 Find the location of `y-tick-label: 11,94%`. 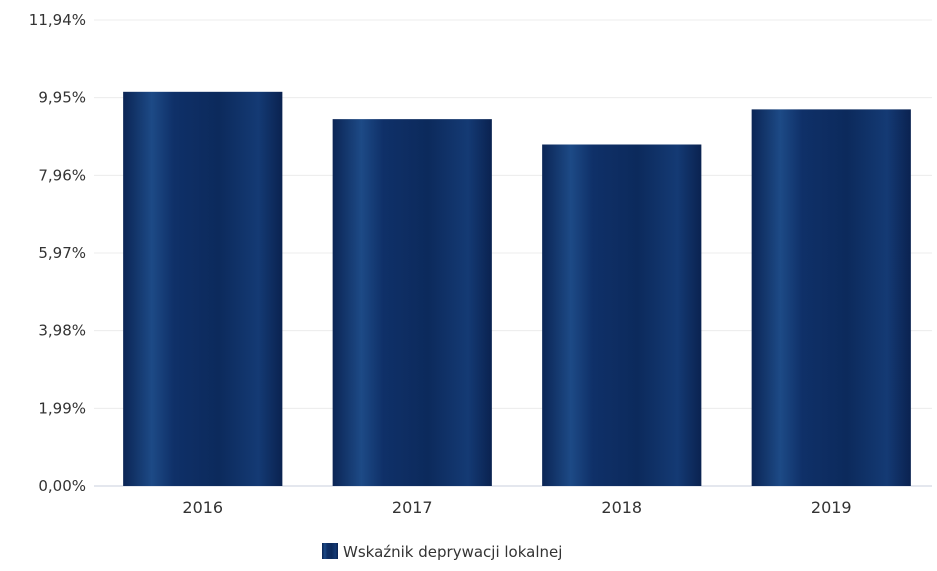

y-tick-label: 11,94% is located at coordinates (57, 20).